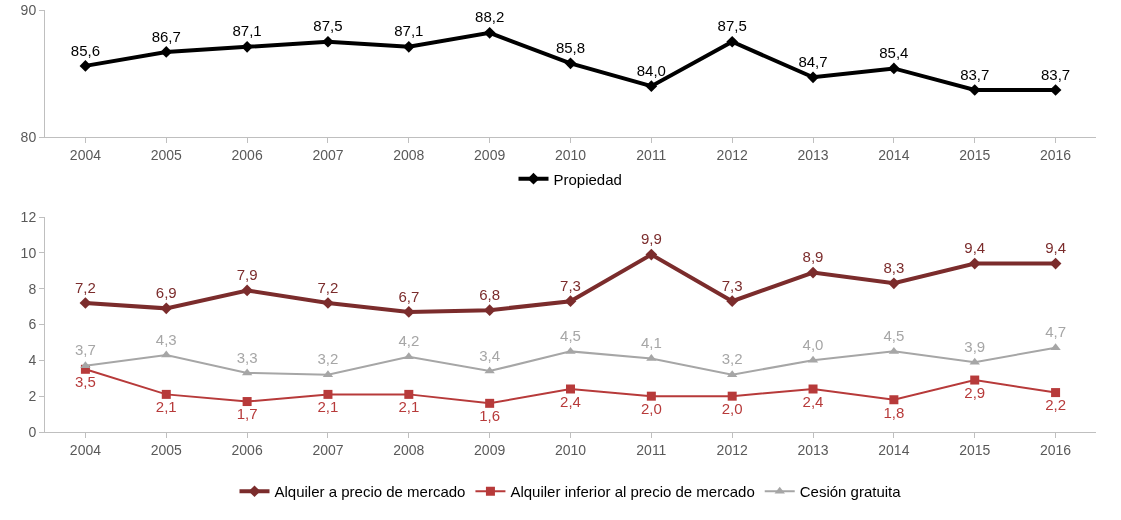 This screenshot has width=1121, height=520. I want to click on data-label: 4,5, so click(570, 336).